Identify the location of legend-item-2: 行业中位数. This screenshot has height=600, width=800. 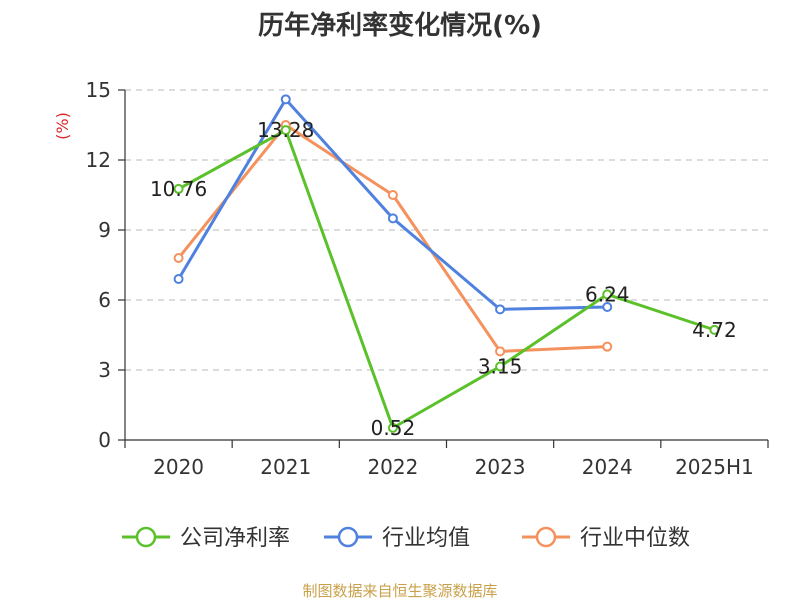
(606, 538).